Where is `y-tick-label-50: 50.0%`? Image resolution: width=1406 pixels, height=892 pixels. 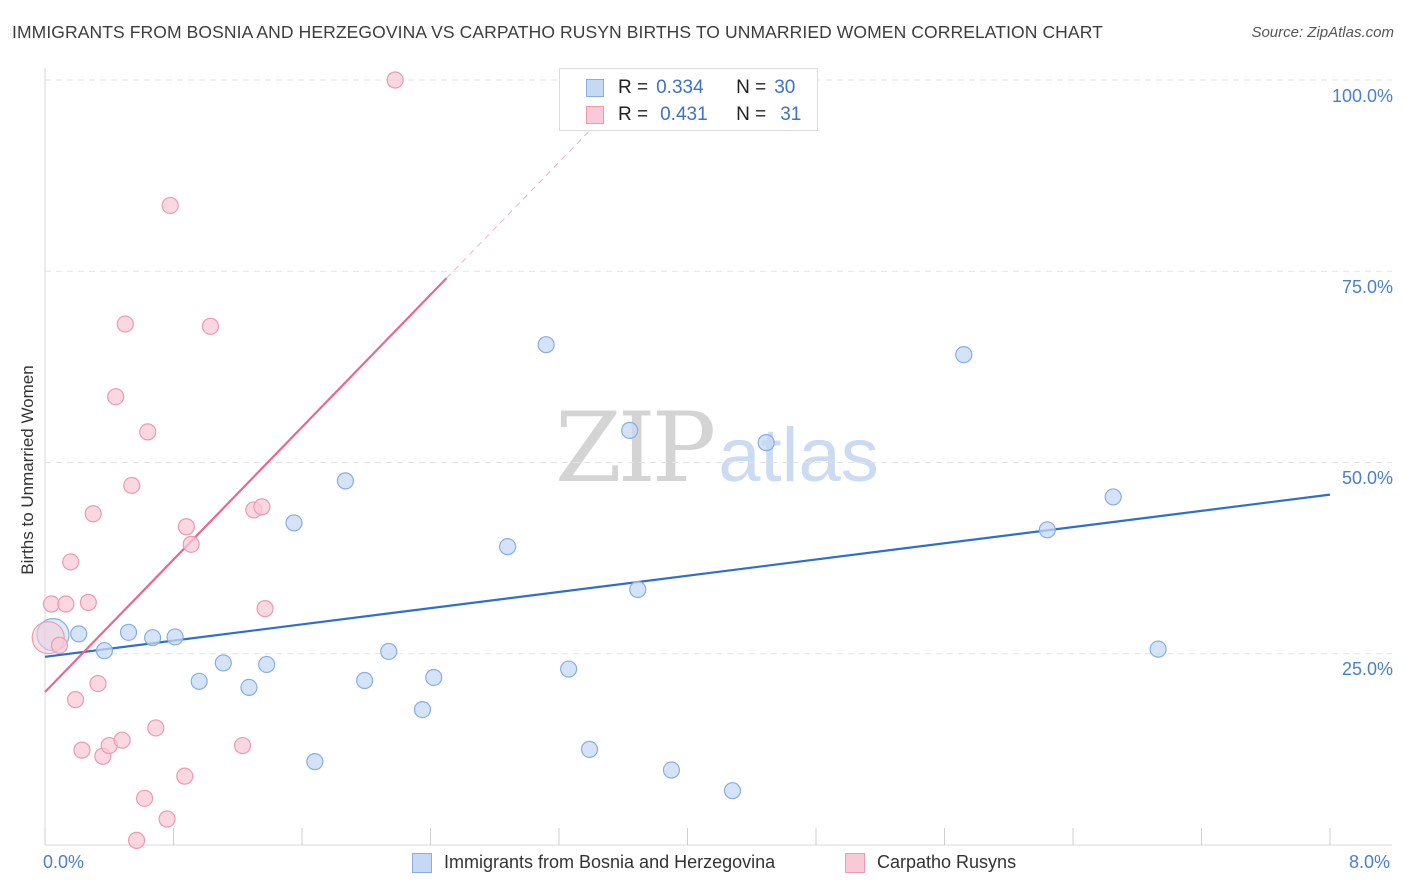
y-tick-label-50: 50.0% is located at coordinates (1367, 478).